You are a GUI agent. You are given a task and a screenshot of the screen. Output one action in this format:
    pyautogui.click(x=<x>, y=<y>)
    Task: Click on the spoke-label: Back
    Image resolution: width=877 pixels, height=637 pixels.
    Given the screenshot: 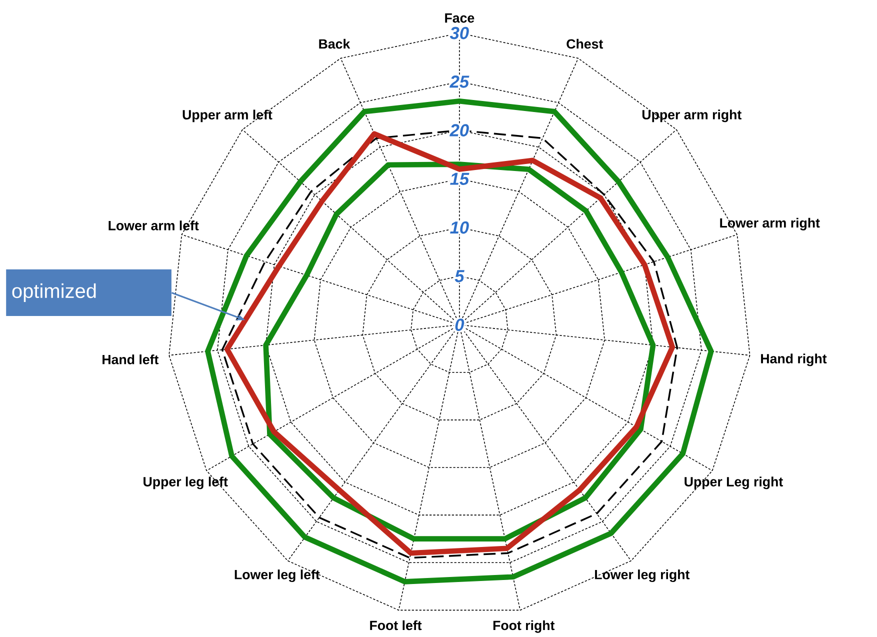 What is the action you would take?
    pyautogui.click(x=334, y=43)
    